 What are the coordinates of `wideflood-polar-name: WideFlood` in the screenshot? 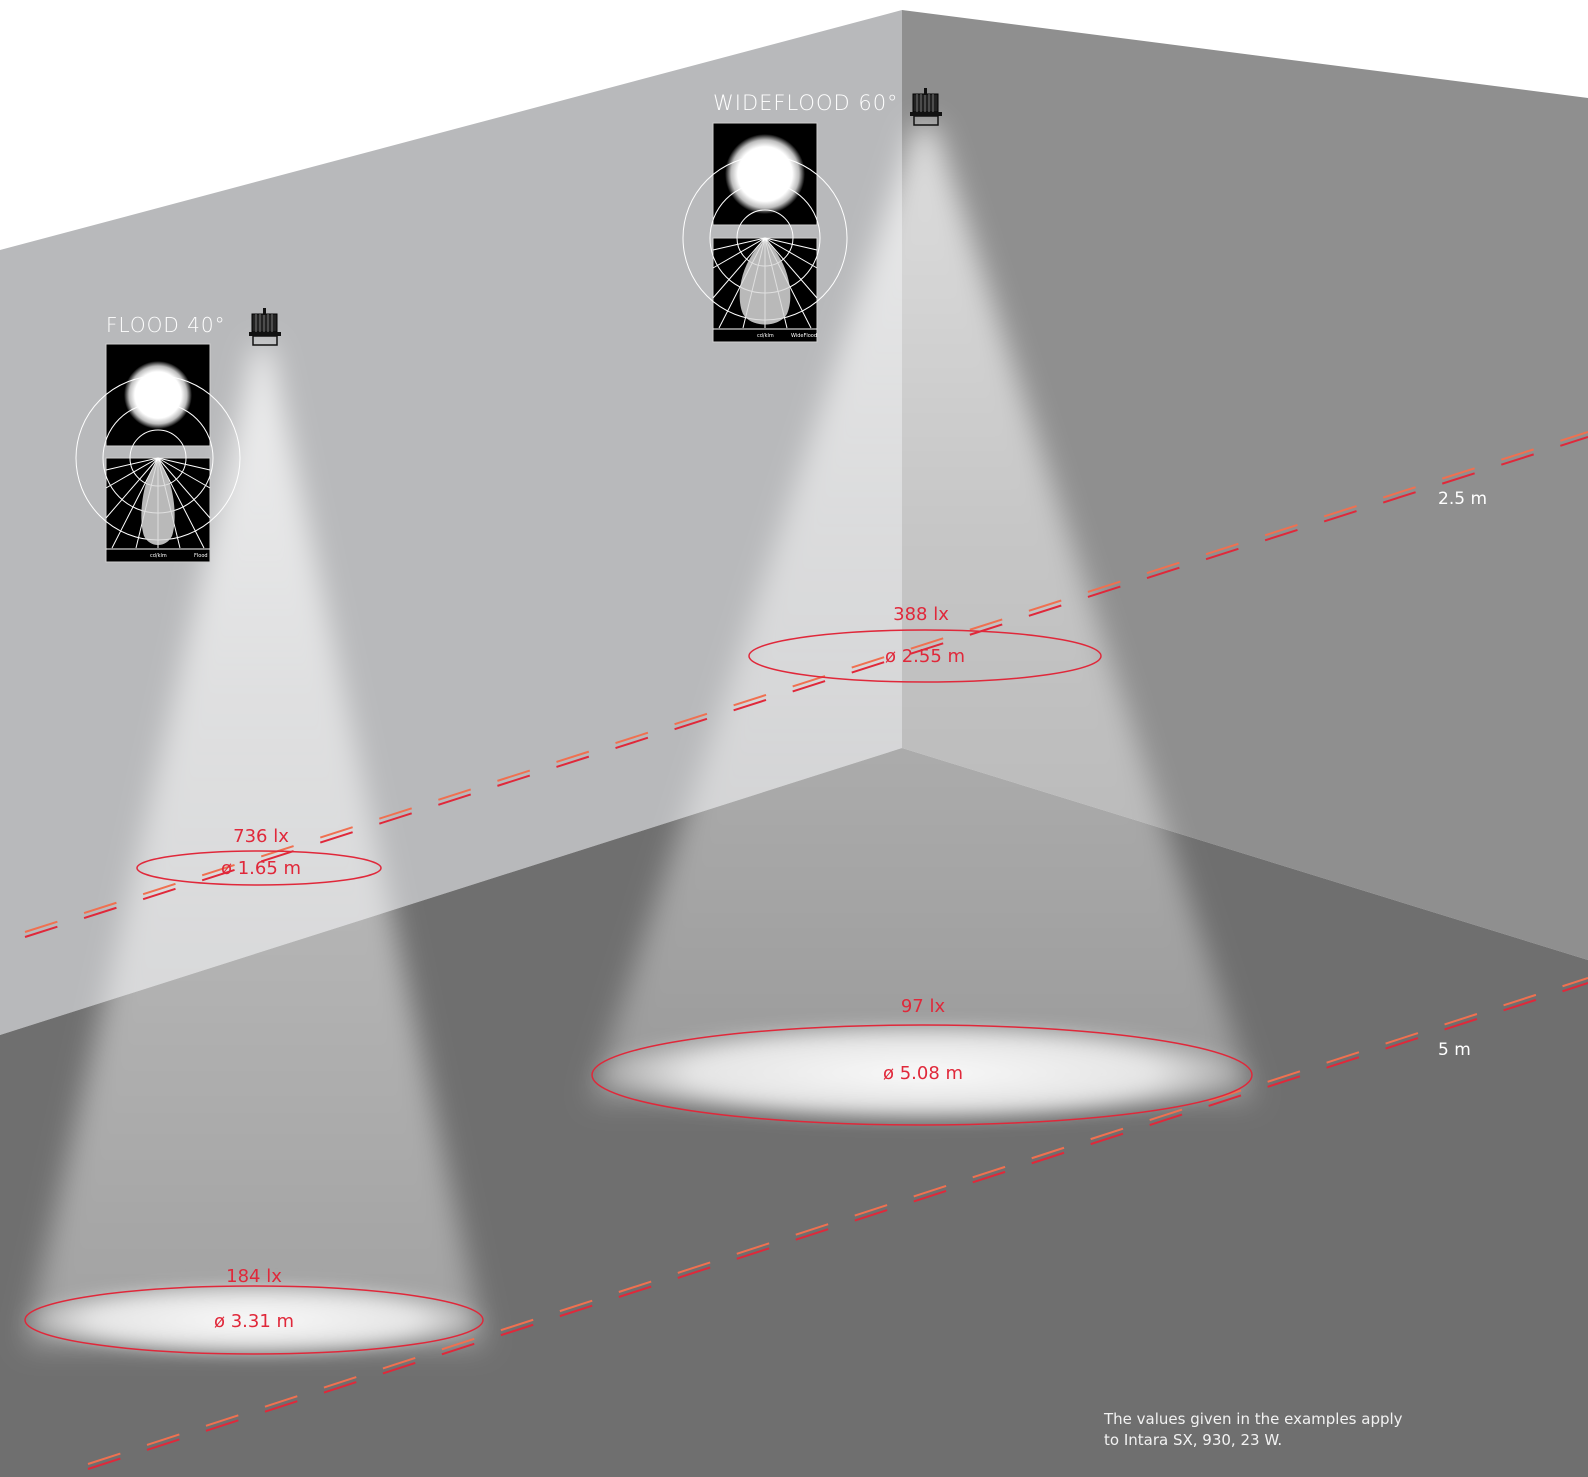 It's located at (804, 336).